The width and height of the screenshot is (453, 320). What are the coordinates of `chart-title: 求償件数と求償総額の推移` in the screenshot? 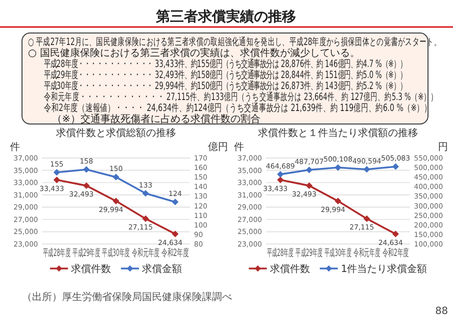 It's located at (116, 133).